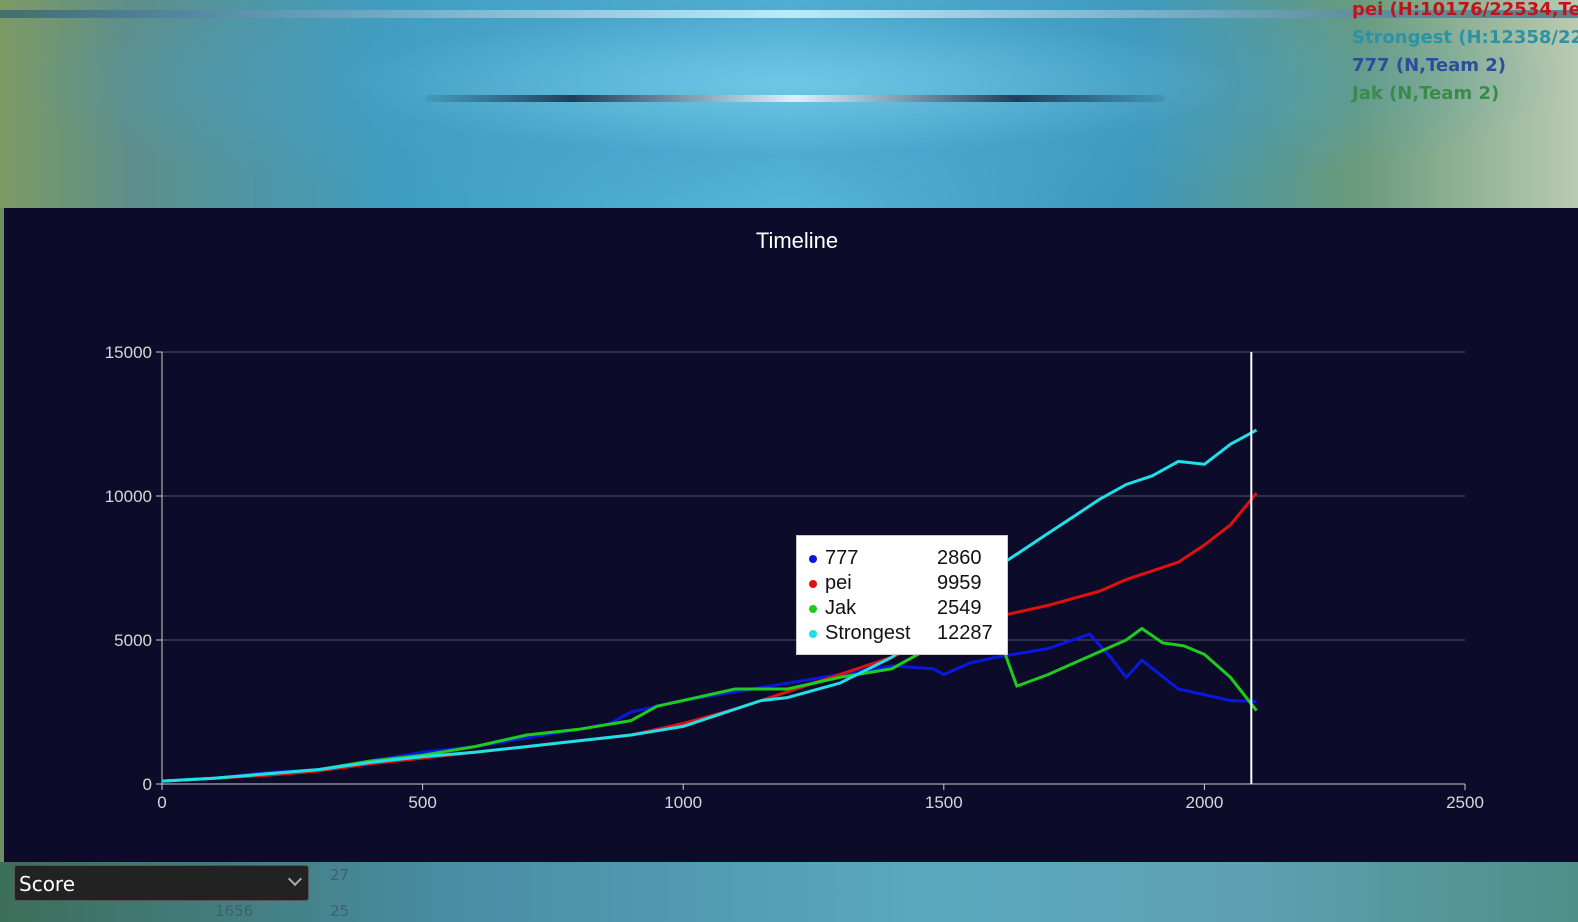 This screenshot has height=922, width=1578. What do you see at coordinates (133, 640) in the screenshot?
I see `y-tick-label: 5000` at bounding box center [133, 640].